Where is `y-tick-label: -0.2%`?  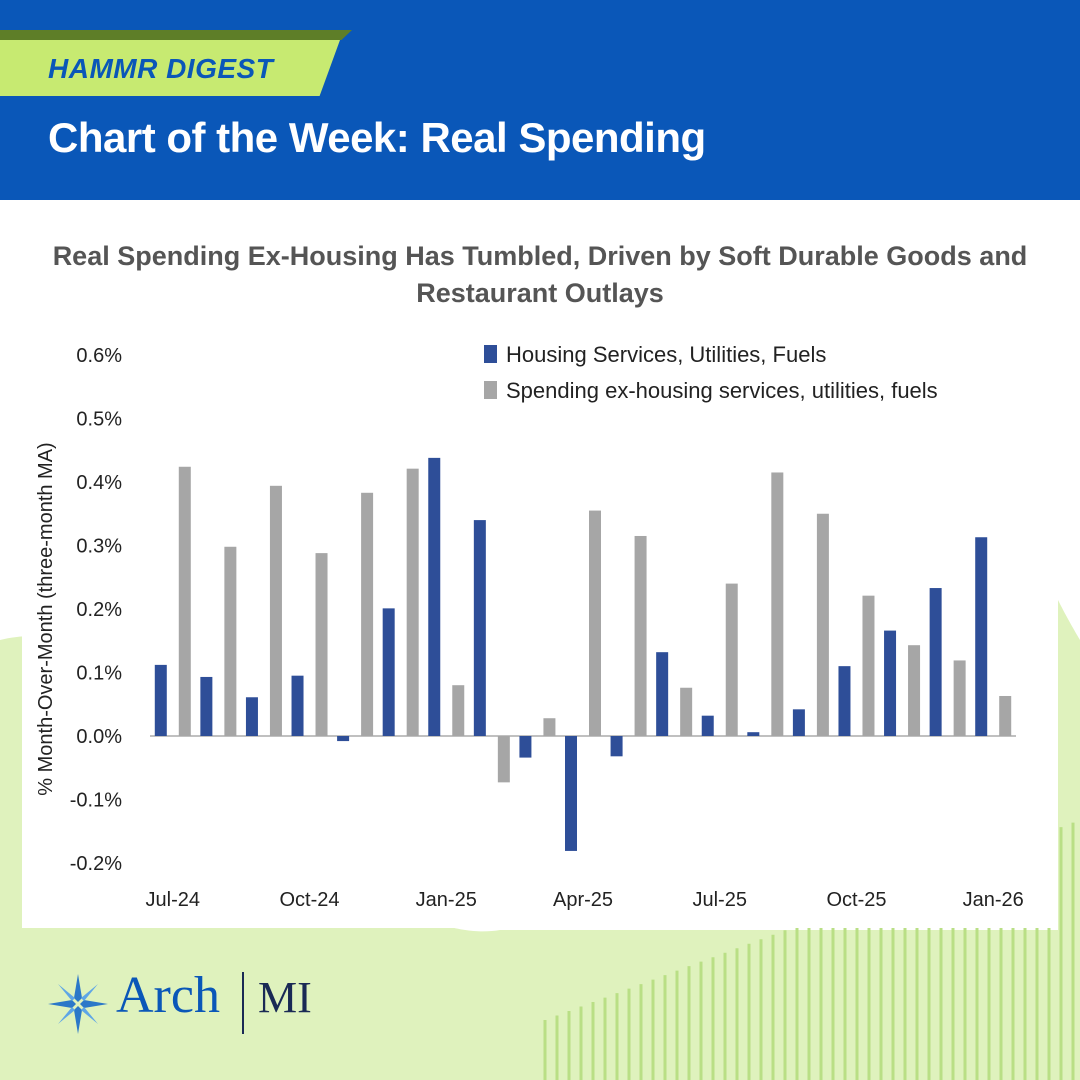 y-tick-label: -0.2% is located at coordinates (96, 864).